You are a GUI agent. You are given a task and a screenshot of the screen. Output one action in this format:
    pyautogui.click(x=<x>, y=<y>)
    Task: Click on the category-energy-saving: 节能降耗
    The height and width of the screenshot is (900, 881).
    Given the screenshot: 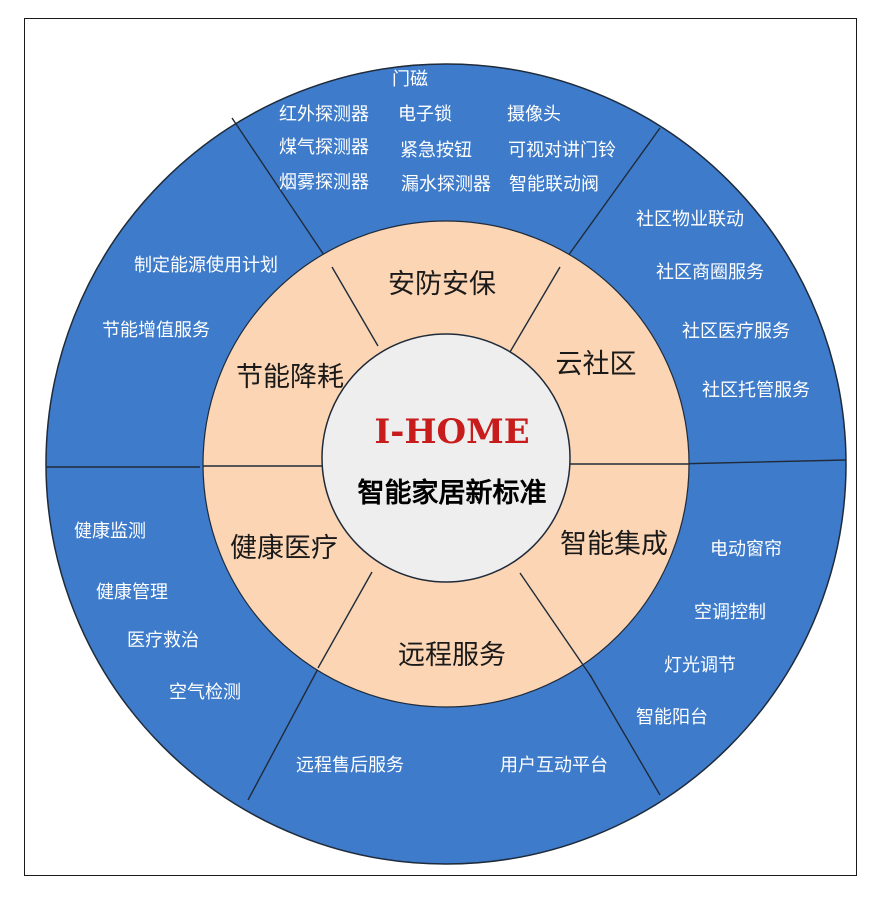 What is the action you would take?
    pyautogui.click(x=290, y=377)
    